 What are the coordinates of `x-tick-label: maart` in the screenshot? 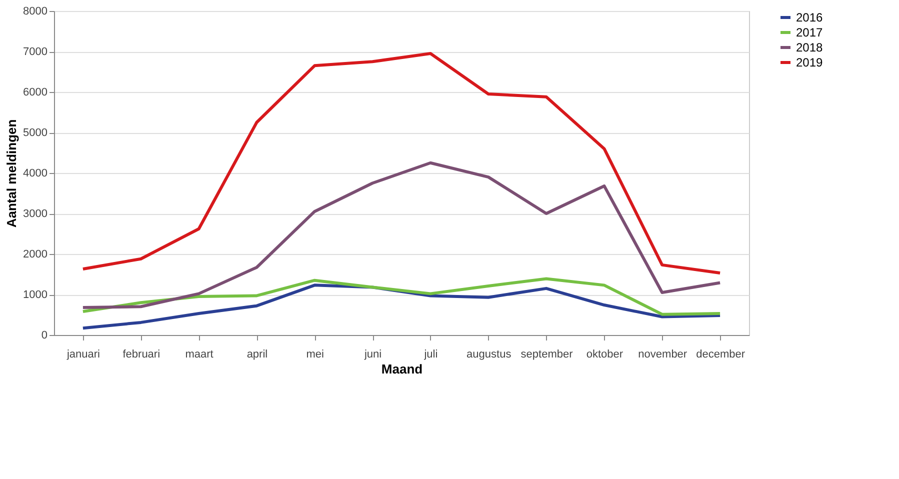 It's located at (199, 354).